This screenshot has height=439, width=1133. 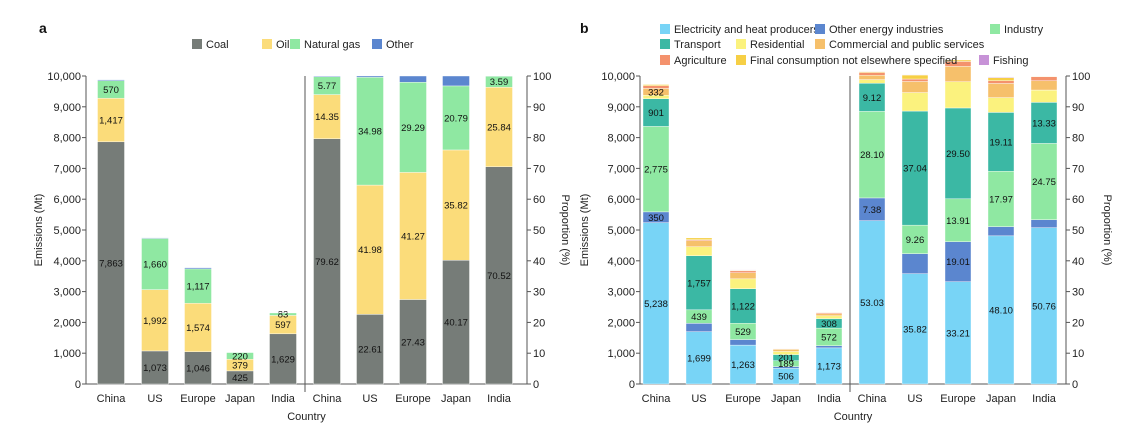 I want to click on data-label: 29.29, so click(x=413, y=128).